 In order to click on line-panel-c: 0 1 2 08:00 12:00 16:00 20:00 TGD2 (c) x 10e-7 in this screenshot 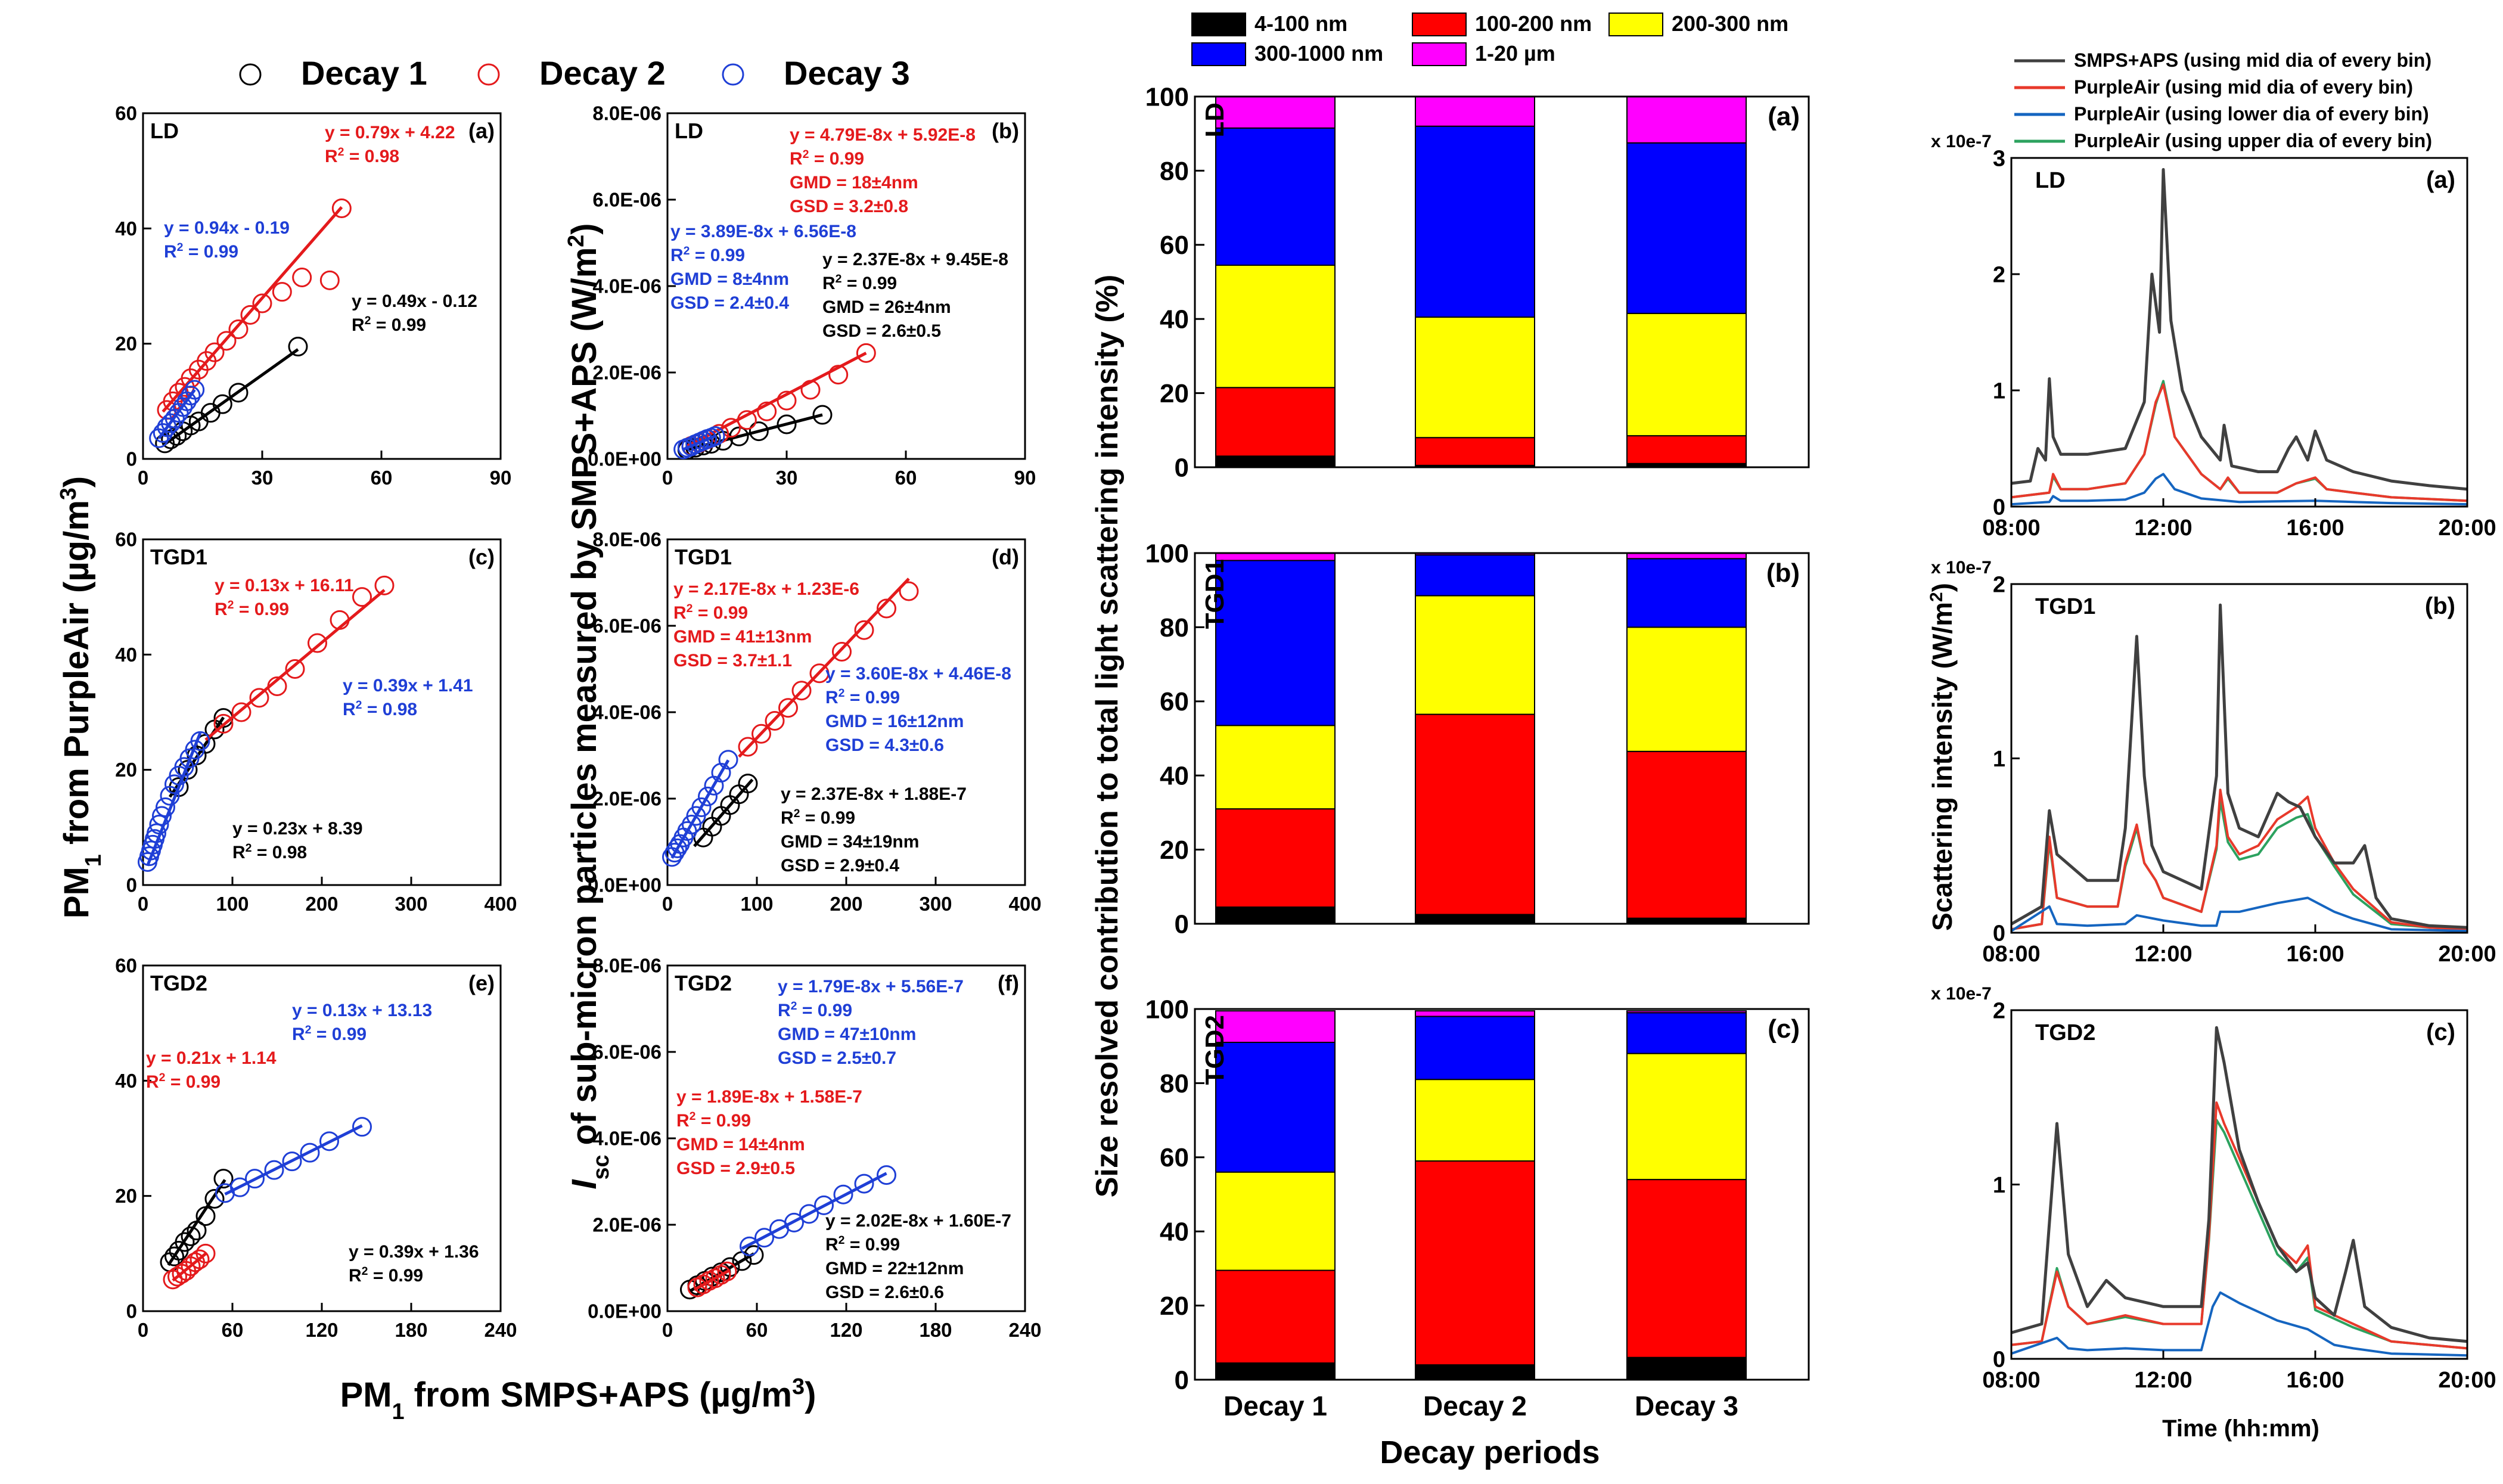, I will do `click(2213, 1189)`.